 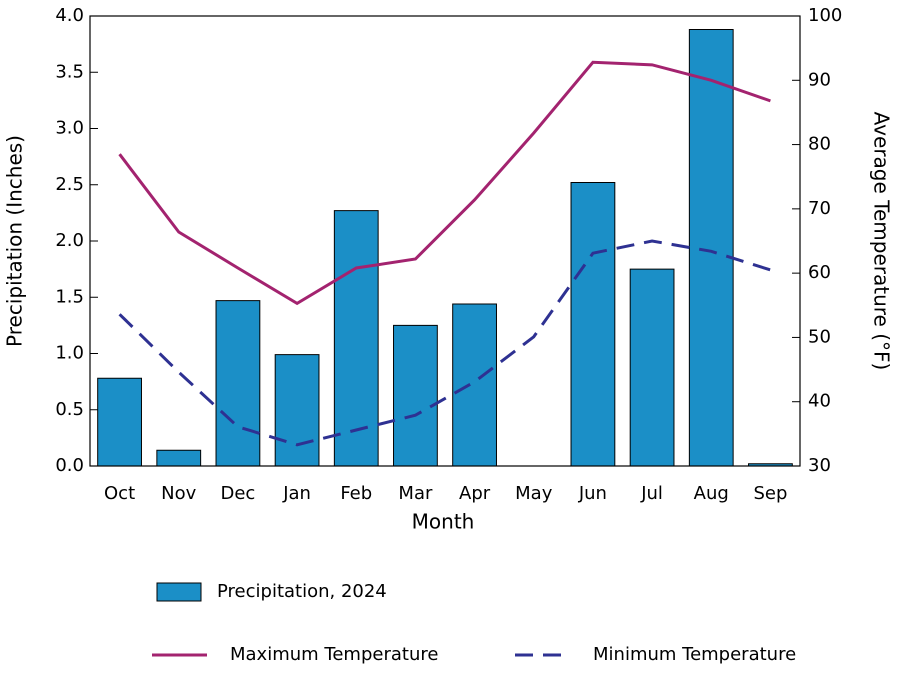 I want to click on y-tick-label: 2.0, so click(x=69, y=240).